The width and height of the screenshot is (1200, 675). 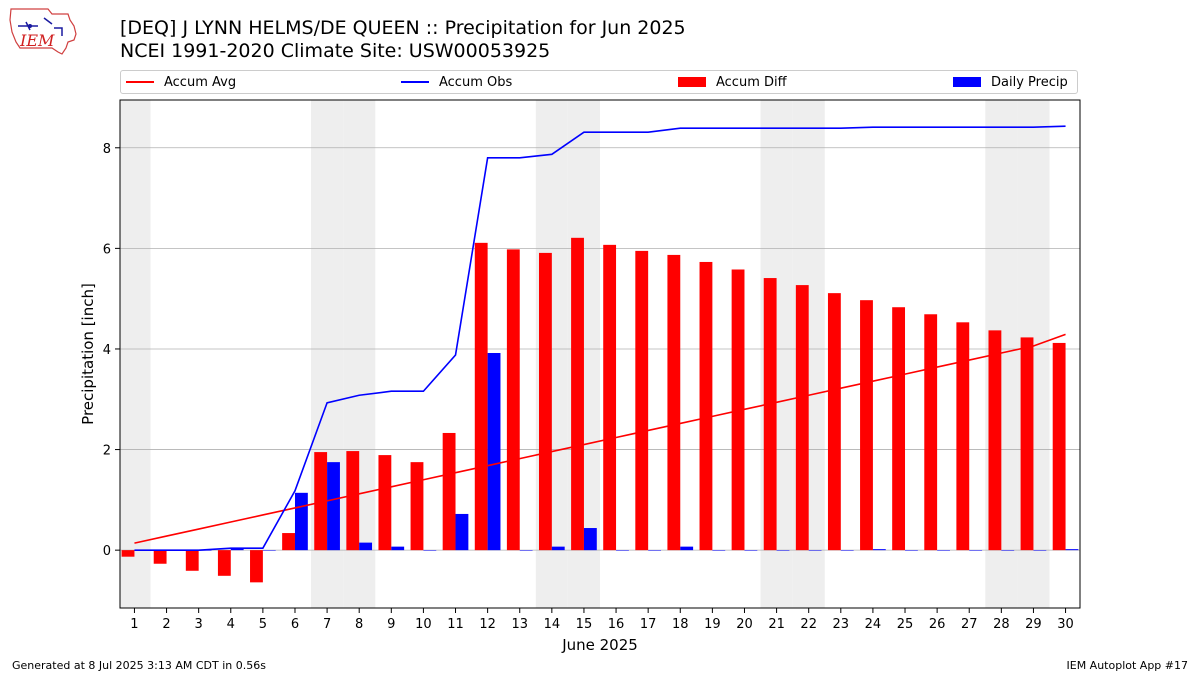 I want to click on weekend-shade, so click(x=135, y=354).